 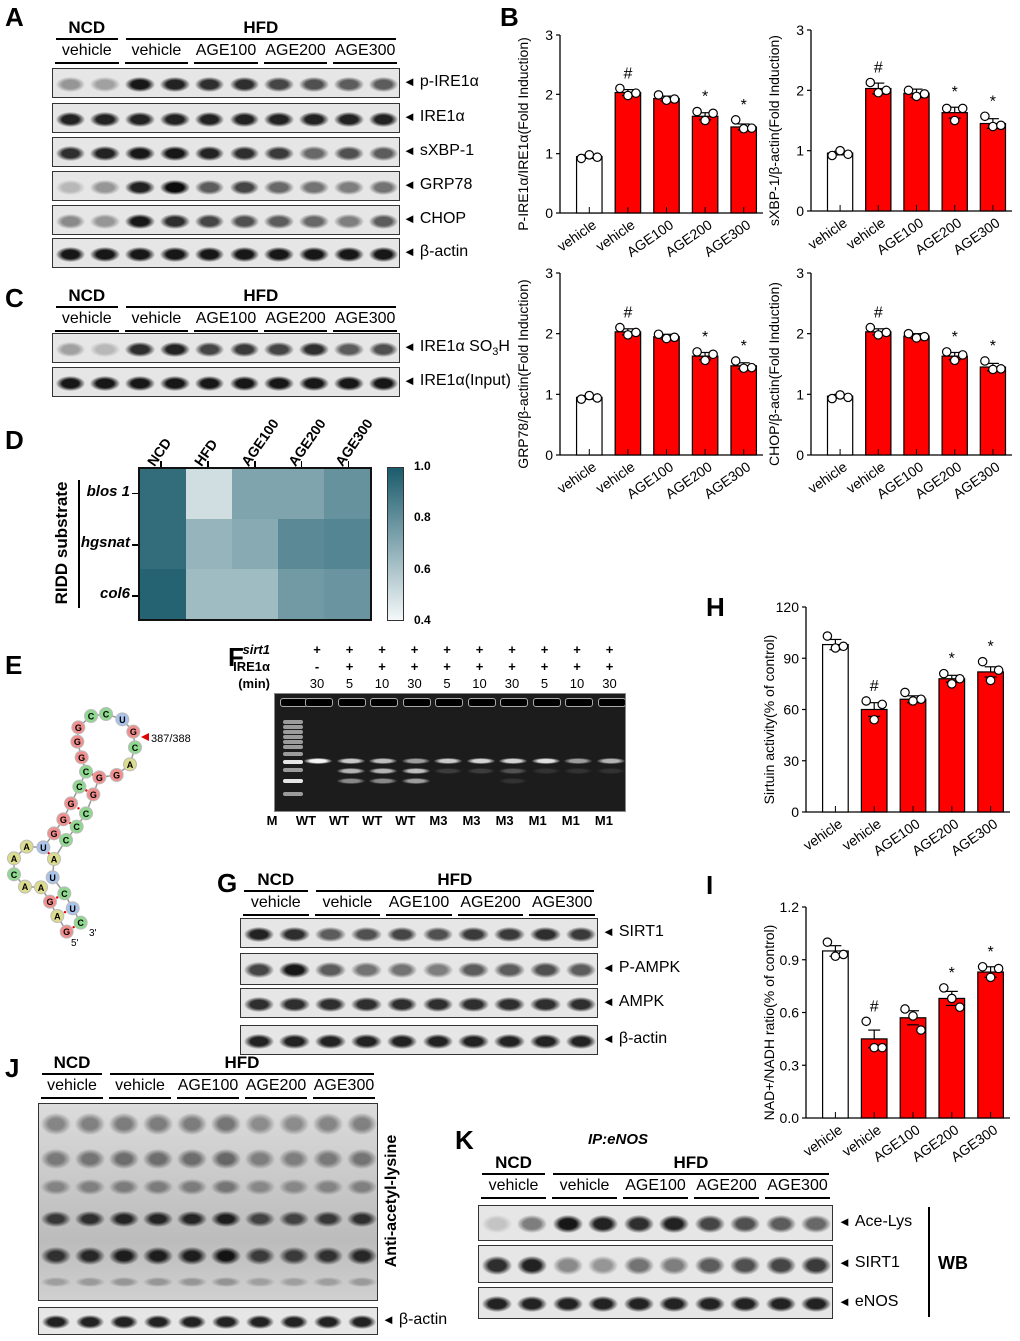 What do you see at coordinates (444, 251) in the screenshot?
I see `row-label-text: β-actin` at bounding box center [444, 251].